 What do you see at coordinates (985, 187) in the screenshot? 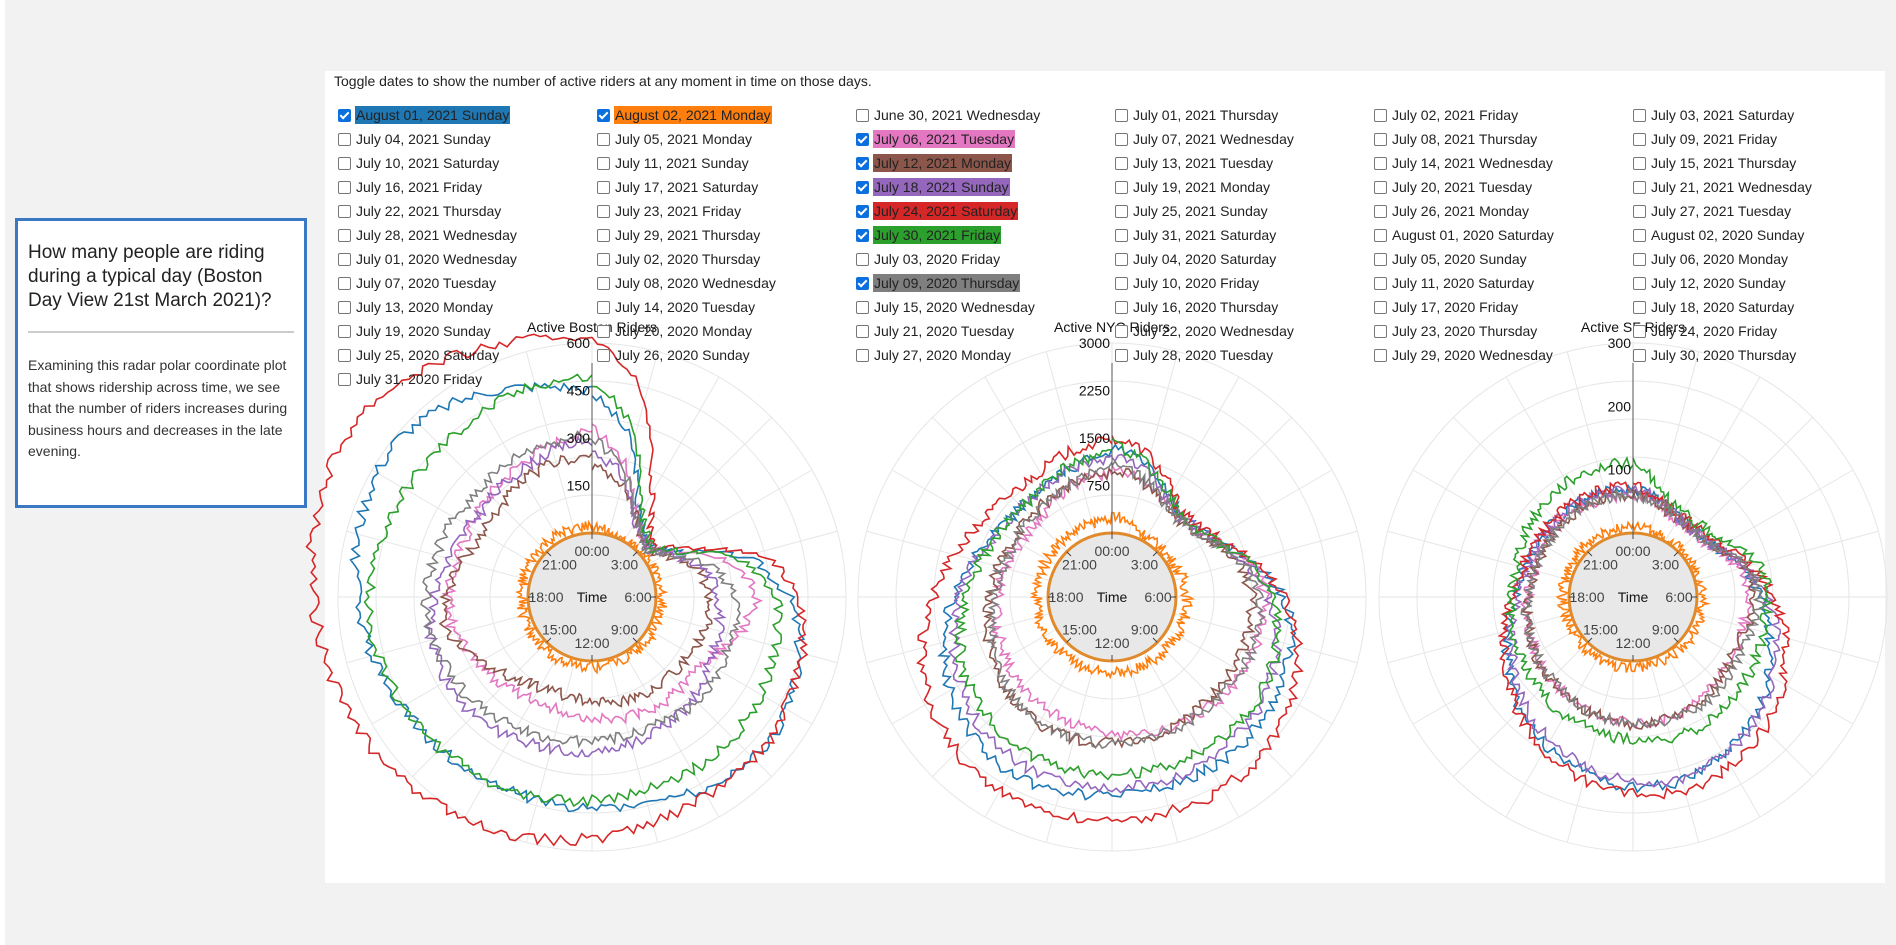
I see `date-toggle: July 18, 2021 Sunday` at bounding box center [985, 187].